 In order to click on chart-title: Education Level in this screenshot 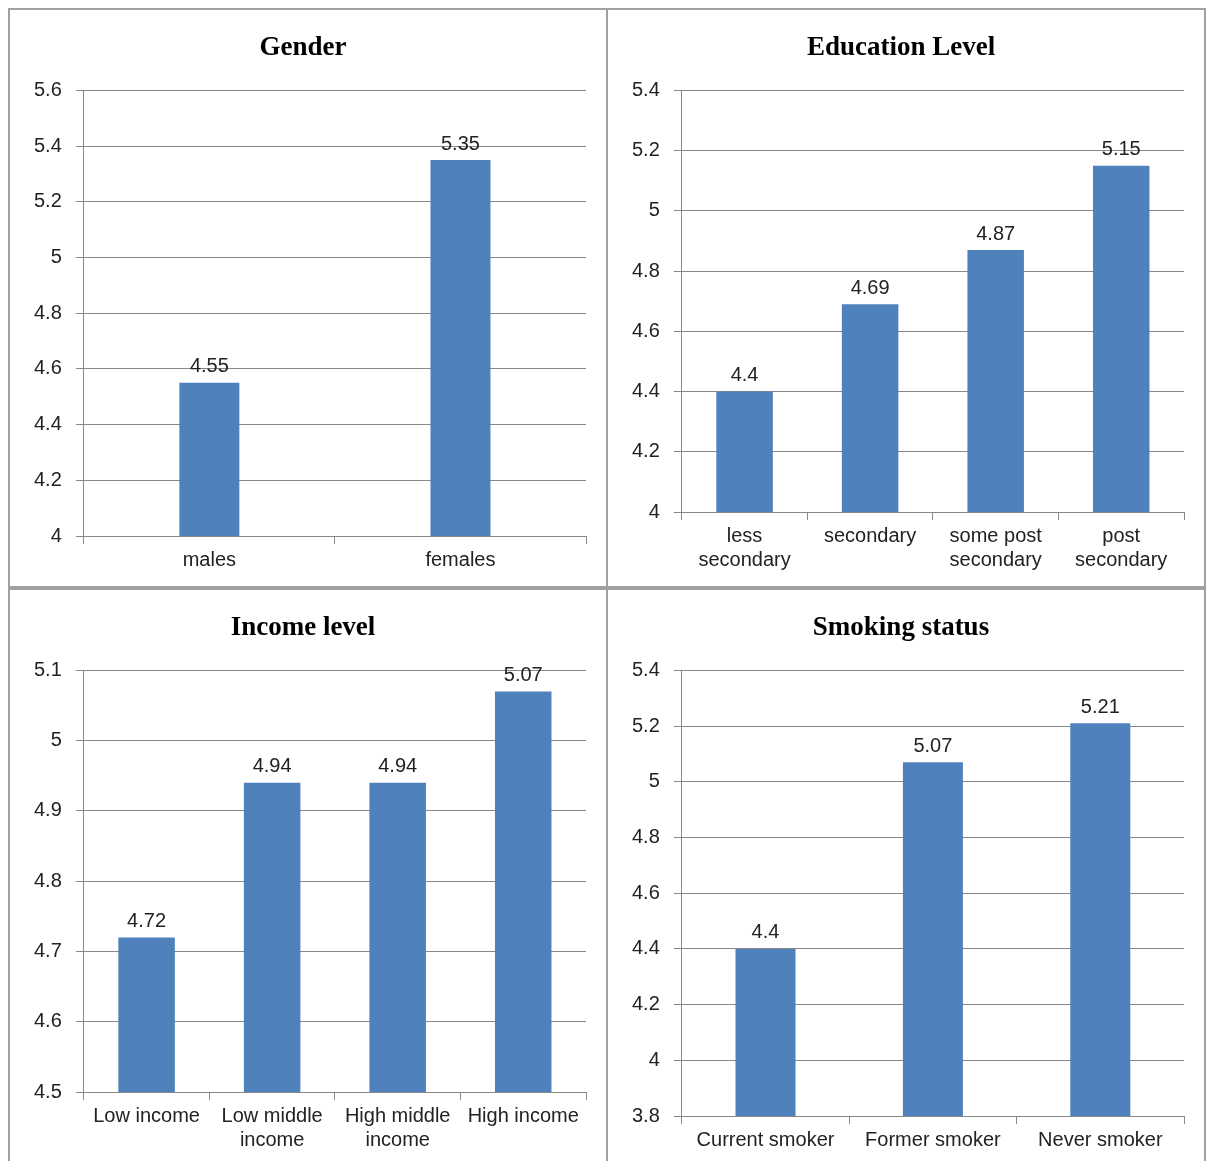, I will do `click(901, 46)`.